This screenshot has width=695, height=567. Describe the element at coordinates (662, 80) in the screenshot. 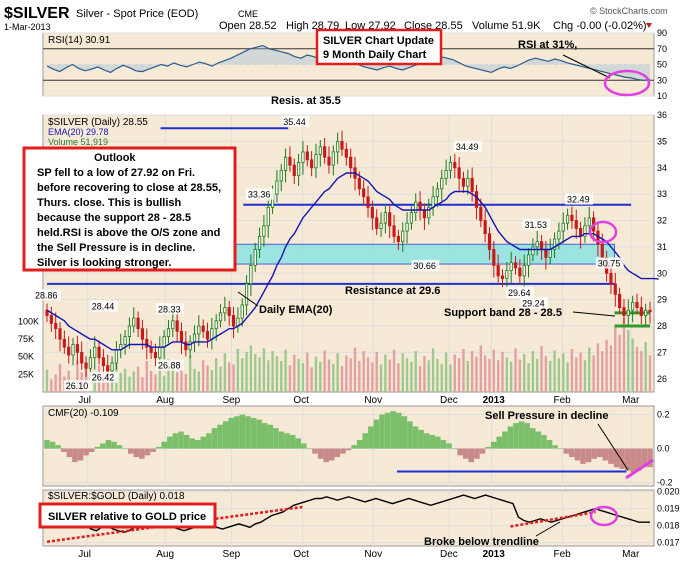

I see `rsi-tick-label: 30` at that location.